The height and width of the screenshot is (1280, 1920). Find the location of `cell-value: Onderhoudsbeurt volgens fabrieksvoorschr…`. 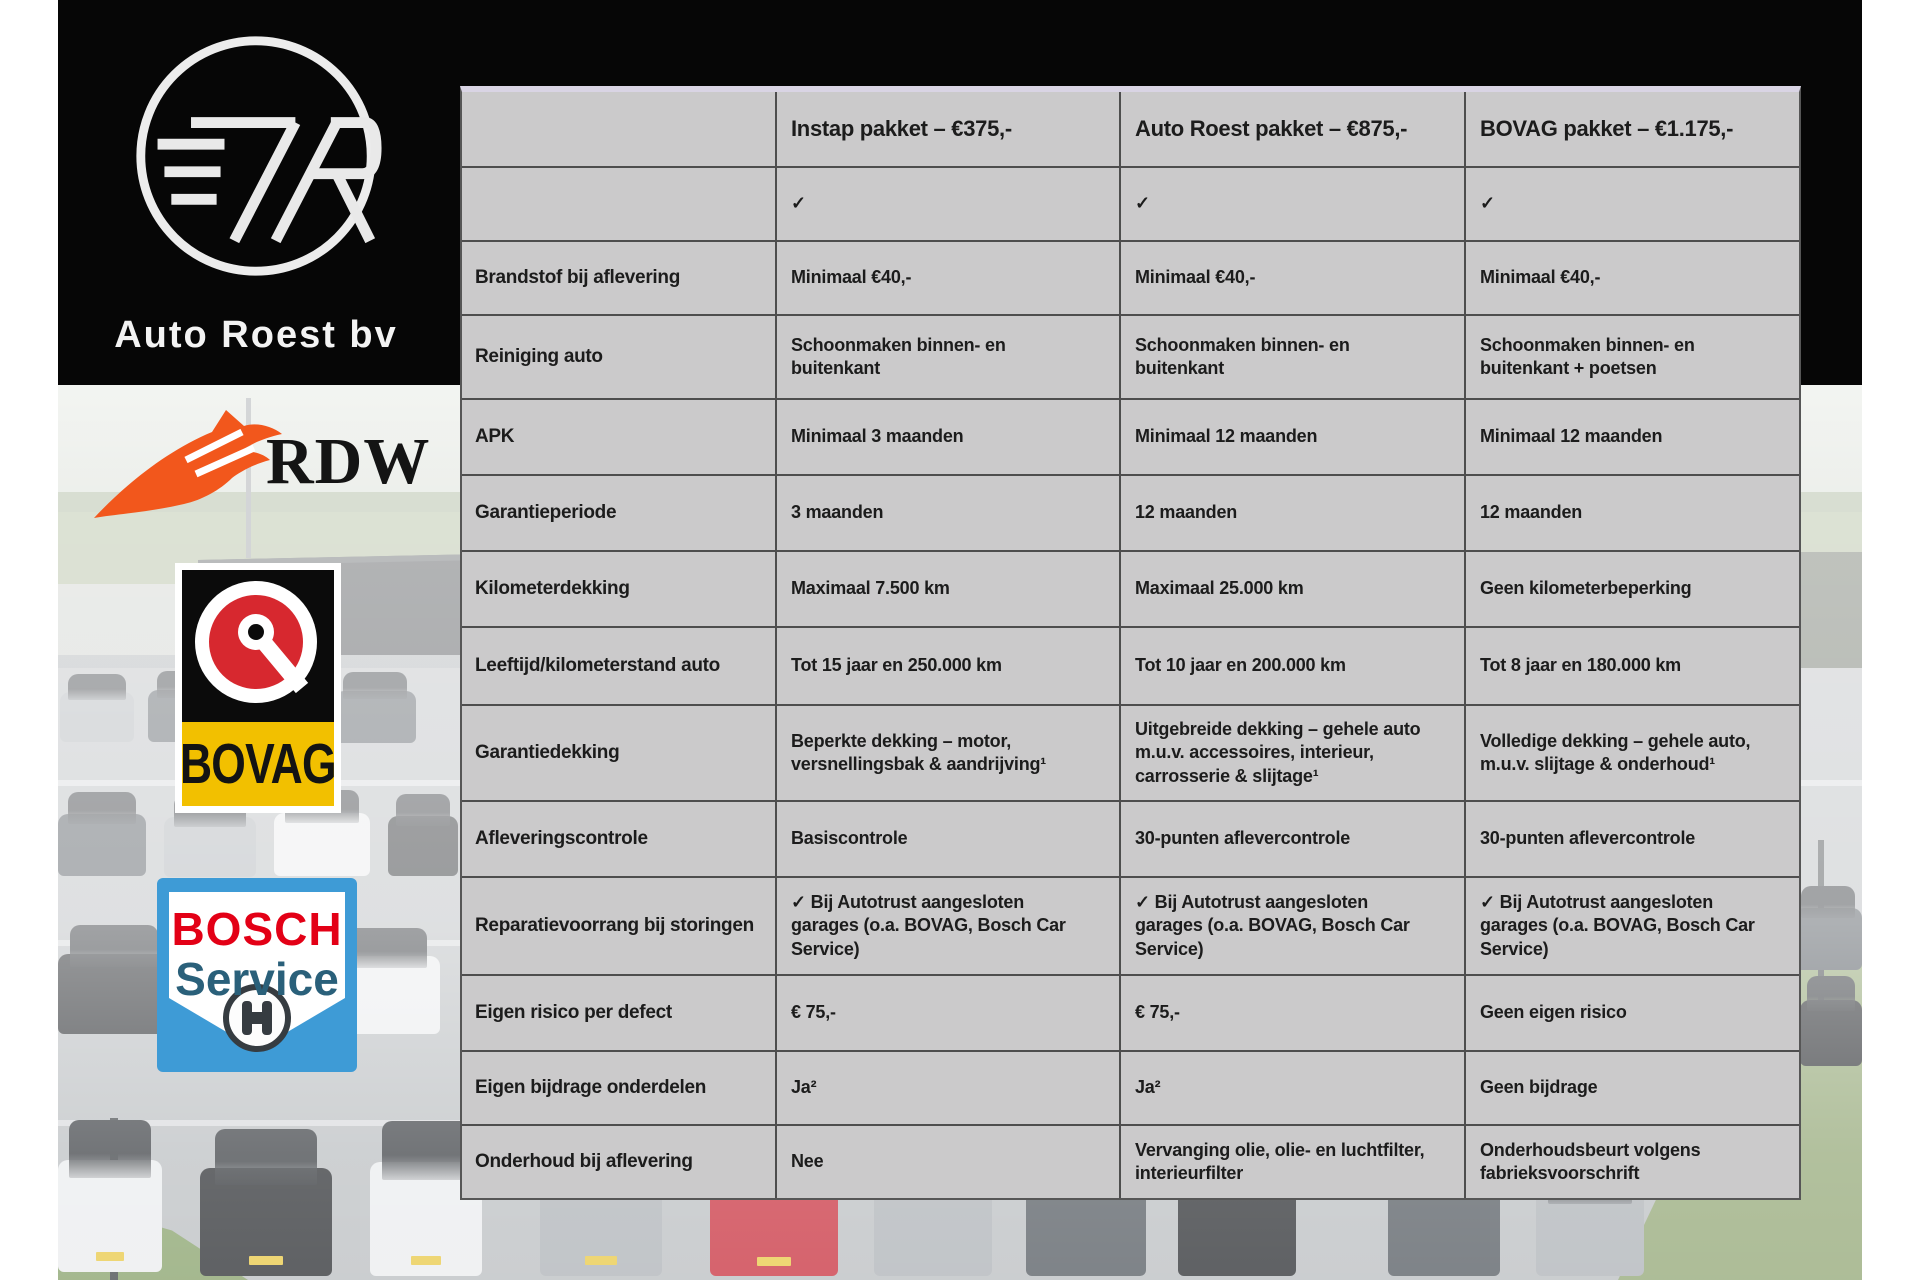

cell-value: Onderhoudsbeurt volgens fabrieksvoorschr… is located at coordinates (1590, 1161).